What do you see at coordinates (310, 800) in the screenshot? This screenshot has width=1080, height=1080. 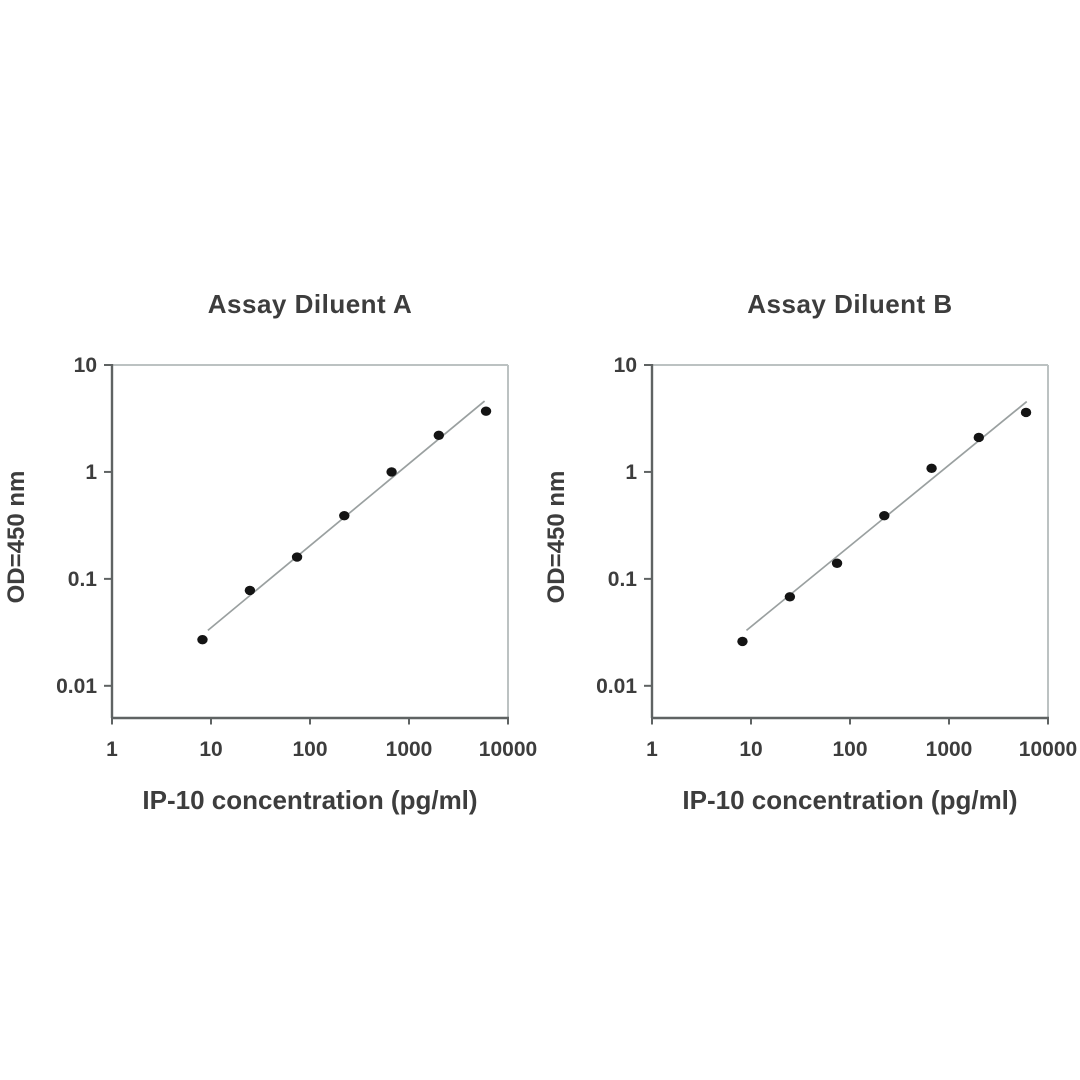 I see `chart-a-x-axis-label: IP-10 concentration (pg/ml)` at bounding box center [310, 800].